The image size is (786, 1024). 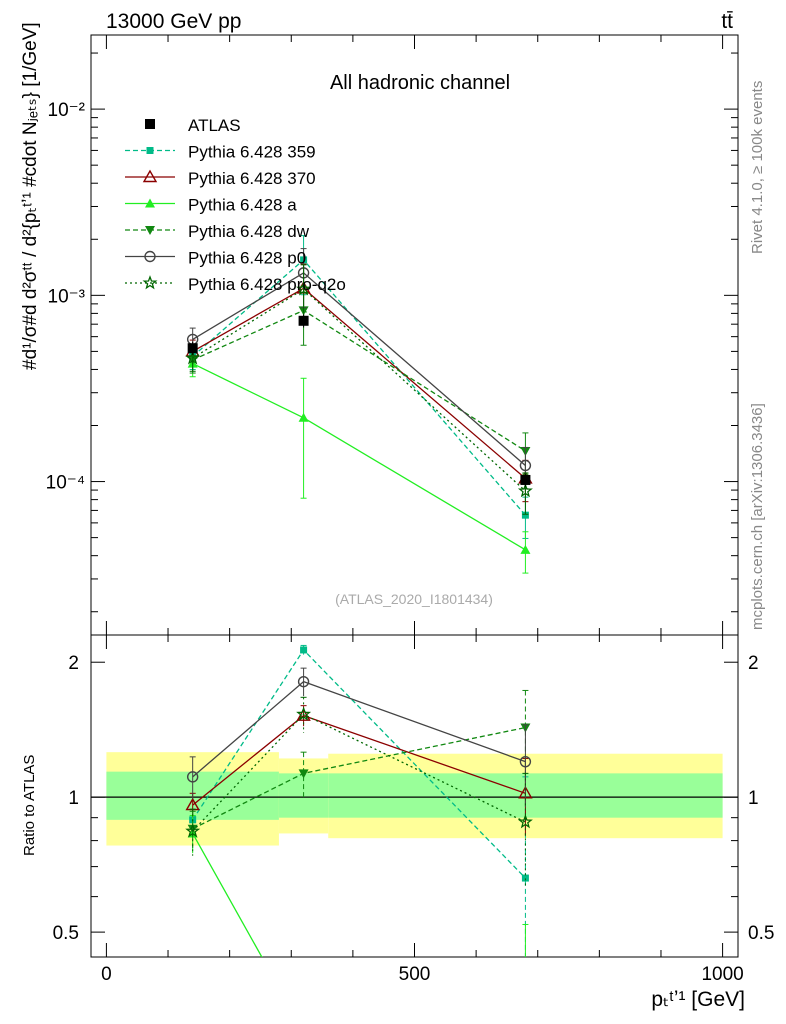 What do you see at coordinates (29, 805) in the screenshot?
I see `ratio-axis-label: Ratio to ATLAS` at bounding box center [29, 805].